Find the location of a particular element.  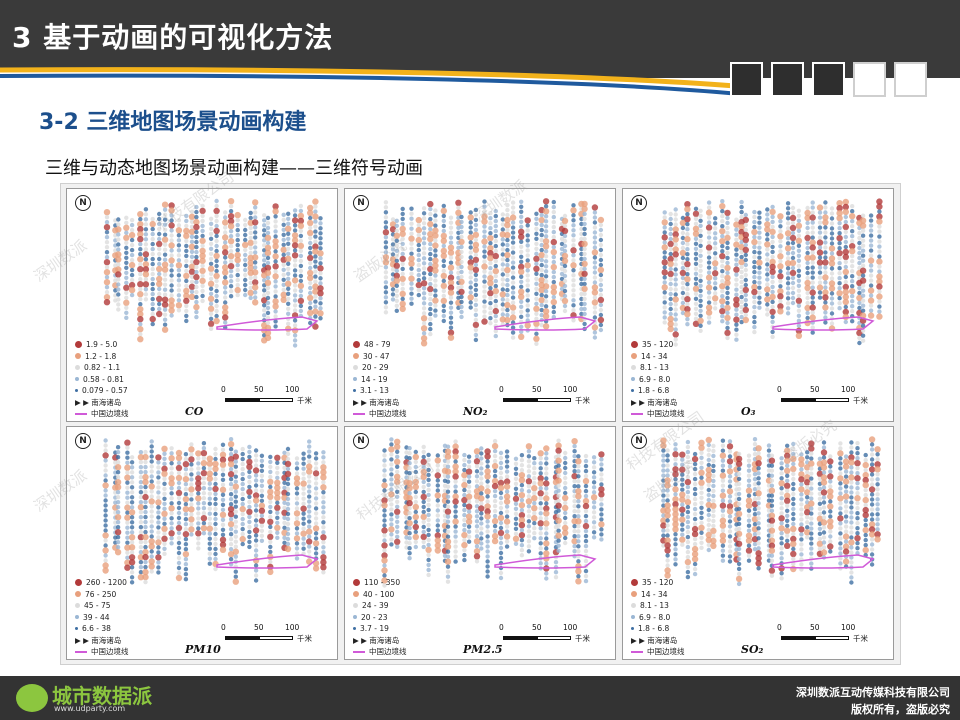

legend-label: 0.079 - 0.57 is located at coordinates (105, 390).